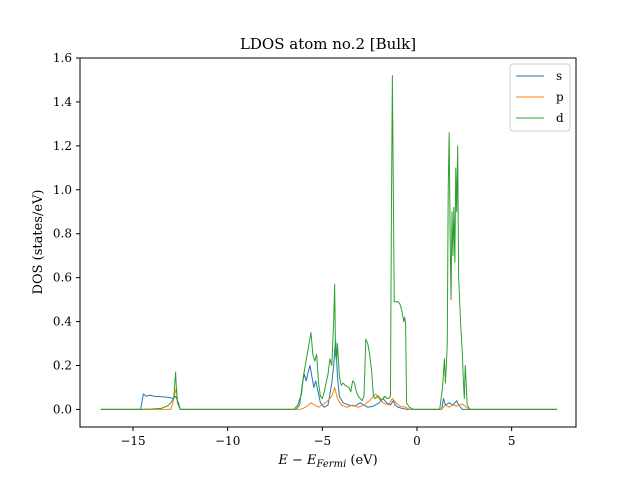 This screenshot has height=480, width=640. Describe the element at coordinates (417, 441) in the screenshot. I see `x-tick-label: 0` at that location.